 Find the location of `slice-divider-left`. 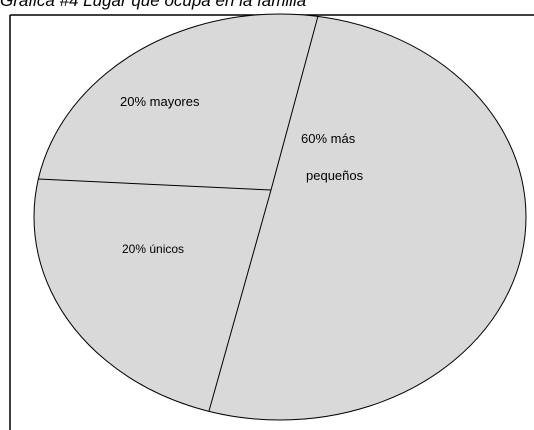

slice-divider-left is located at coordinates (154, 184).